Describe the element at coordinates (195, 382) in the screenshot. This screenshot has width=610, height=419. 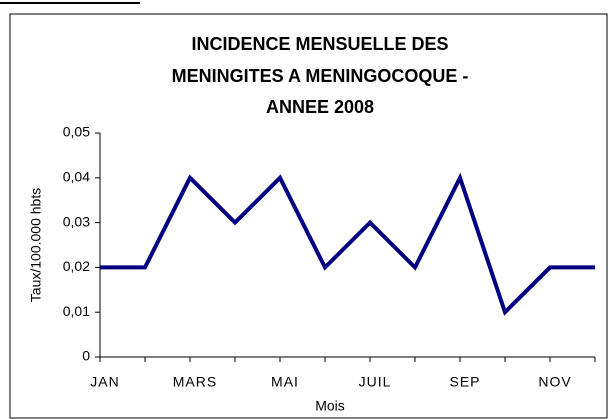
I see `x-tick-label: MARS` at that location.